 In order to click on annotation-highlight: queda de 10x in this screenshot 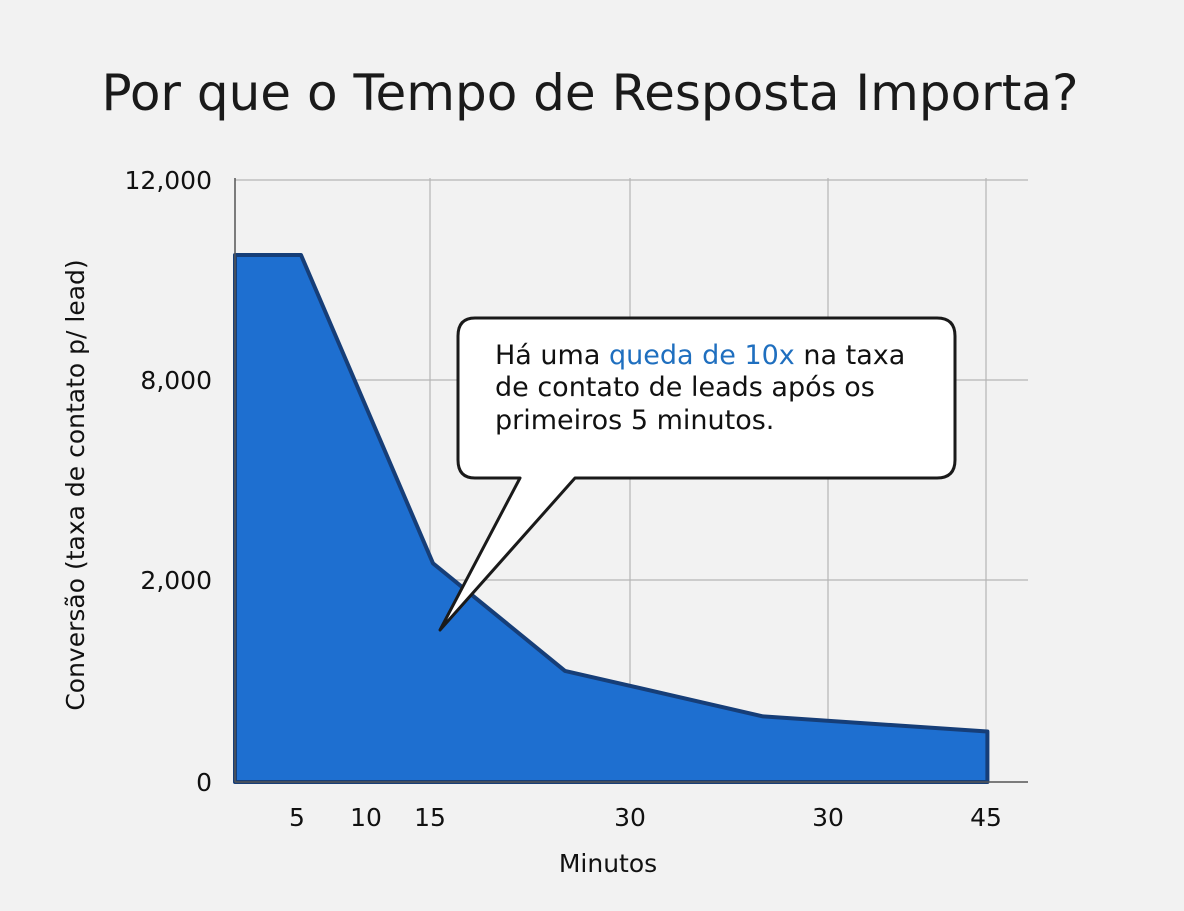, I will do `click(701, 355)`.